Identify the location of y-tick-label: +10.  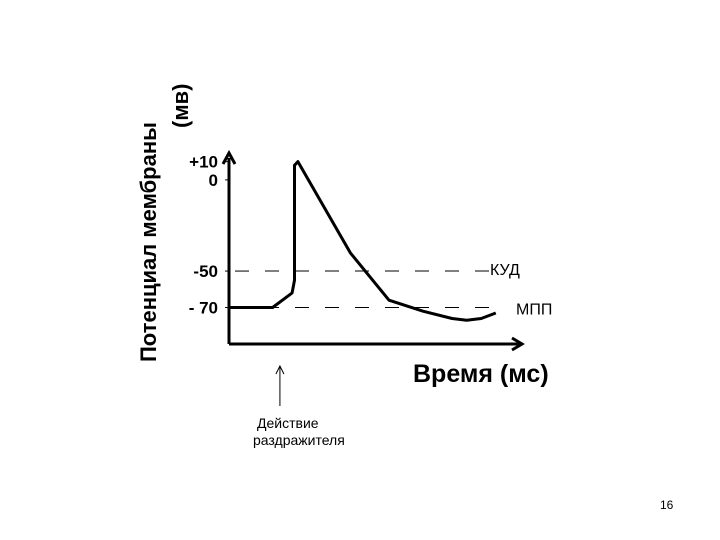
(203, 162).